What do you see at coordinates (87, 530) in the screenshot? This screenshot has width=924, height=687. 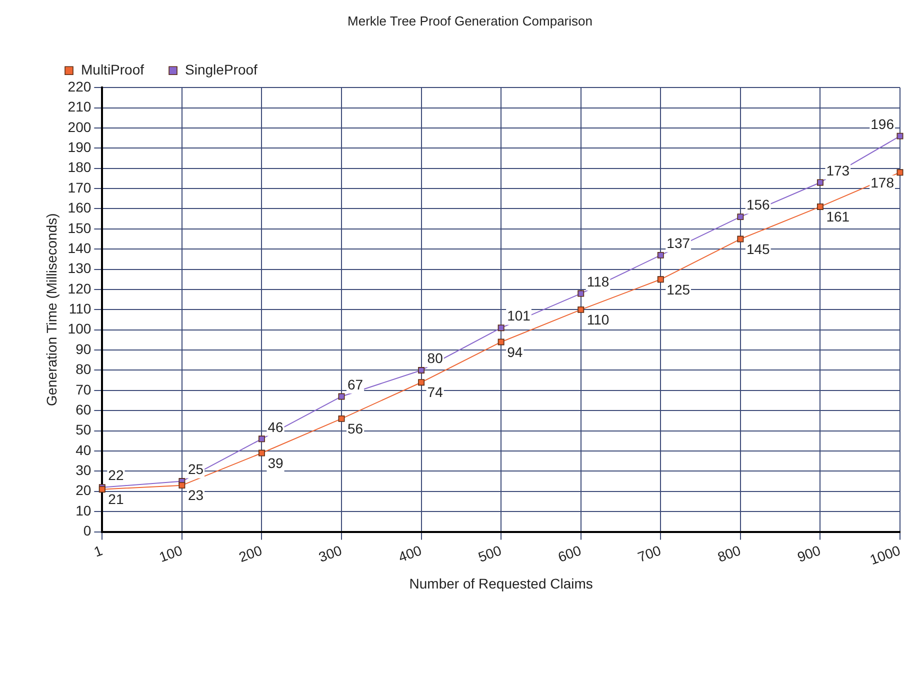 I see `y-tick-label: 0` at bounding box center [87, 530].